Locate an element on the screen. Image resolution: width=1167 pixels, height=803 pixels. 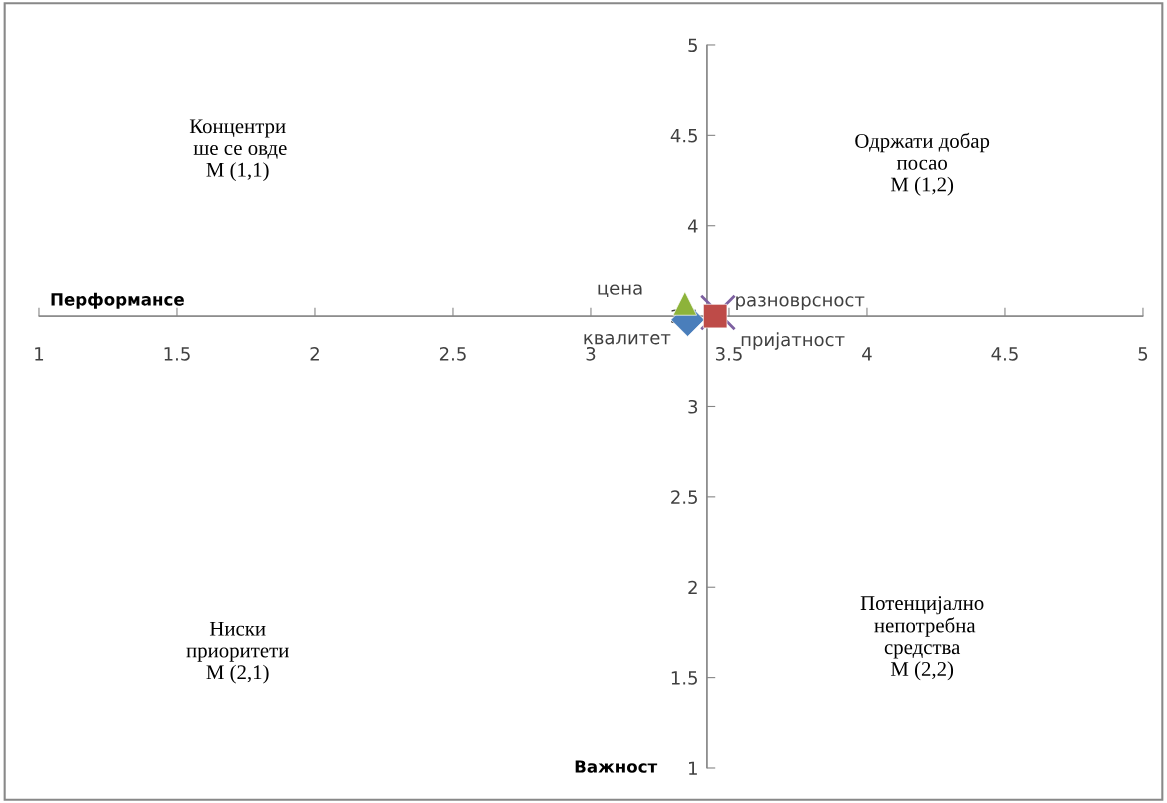
annotation: Одржати добар посао М (1,2) is located at coordinates (922, 164).